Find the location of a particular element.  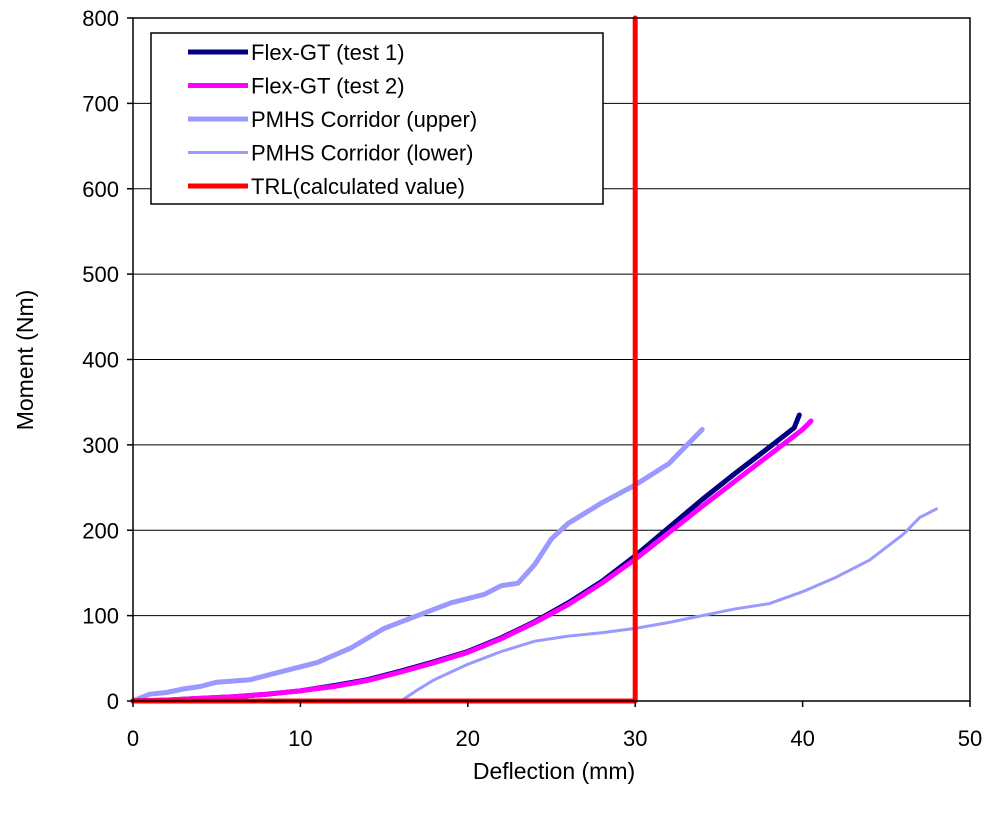

y-tick-label: 800 is located at coordinates (100, 18).